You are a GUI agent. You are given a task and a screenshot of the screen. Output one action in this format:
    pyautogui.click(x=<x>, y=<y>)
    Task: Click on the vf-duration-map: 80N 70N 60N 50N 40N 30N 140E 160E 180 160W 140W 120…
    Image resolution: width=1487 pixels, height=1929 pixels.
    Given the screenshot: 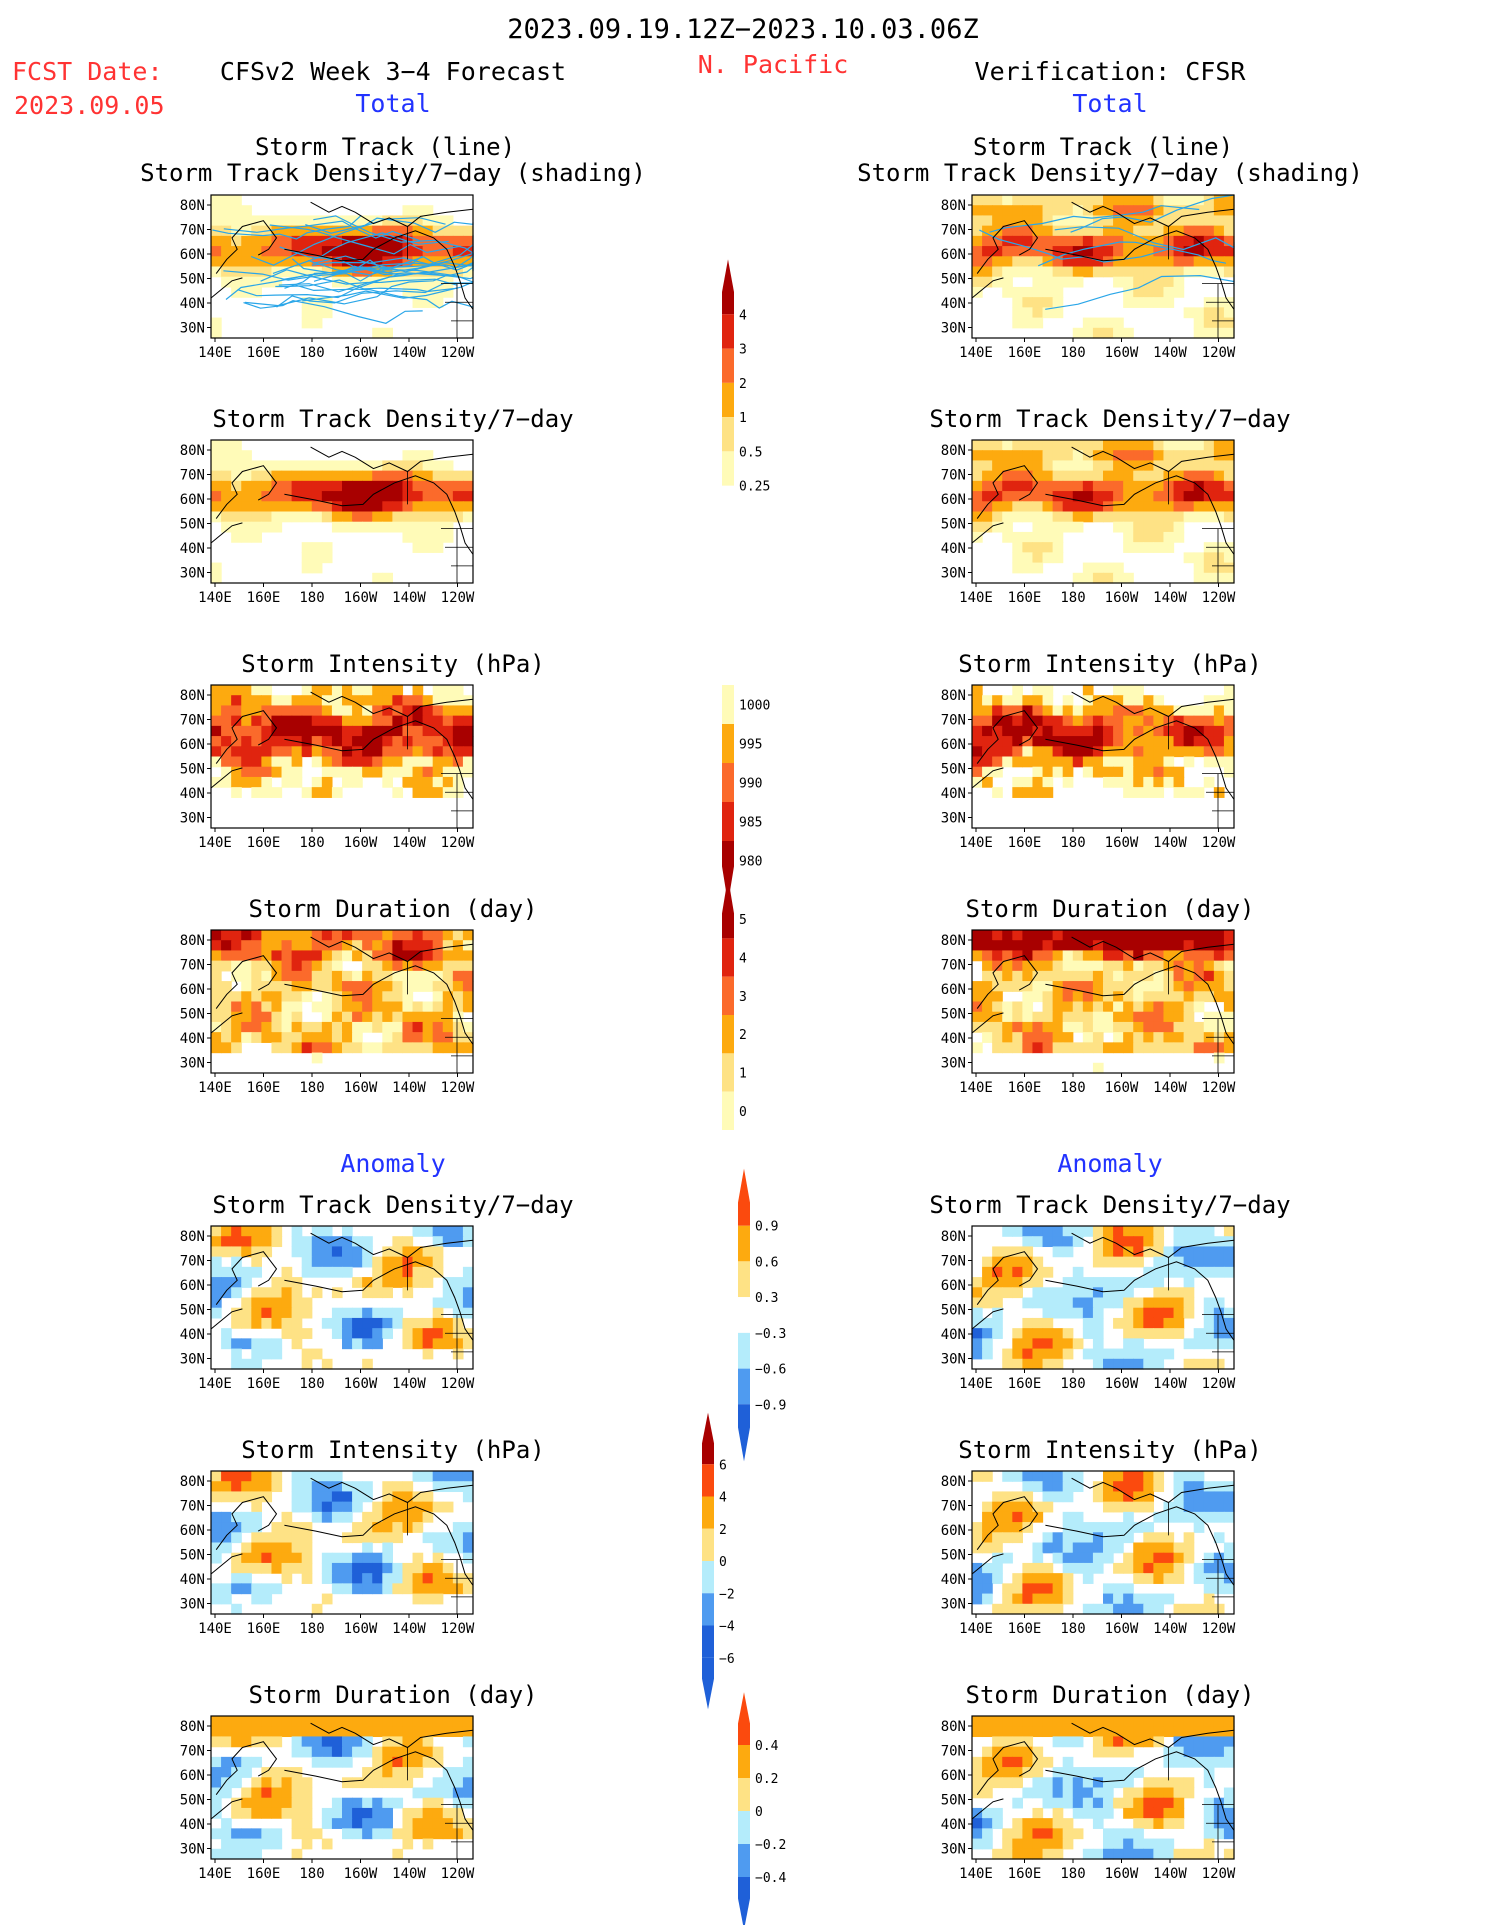 What is the action you would take?
    pyautogui.click(x=1088, y=1012)
    